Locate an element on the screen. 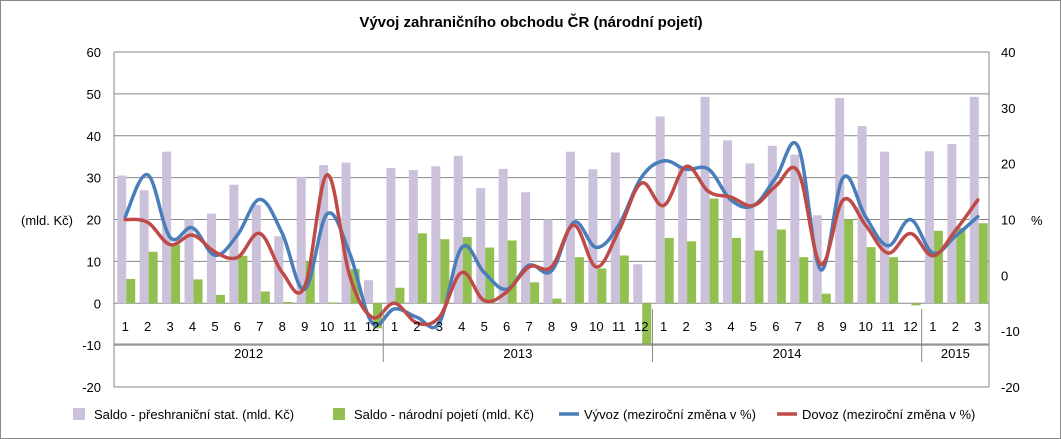  year-label: 2013 is located at coordinates (517, 353).